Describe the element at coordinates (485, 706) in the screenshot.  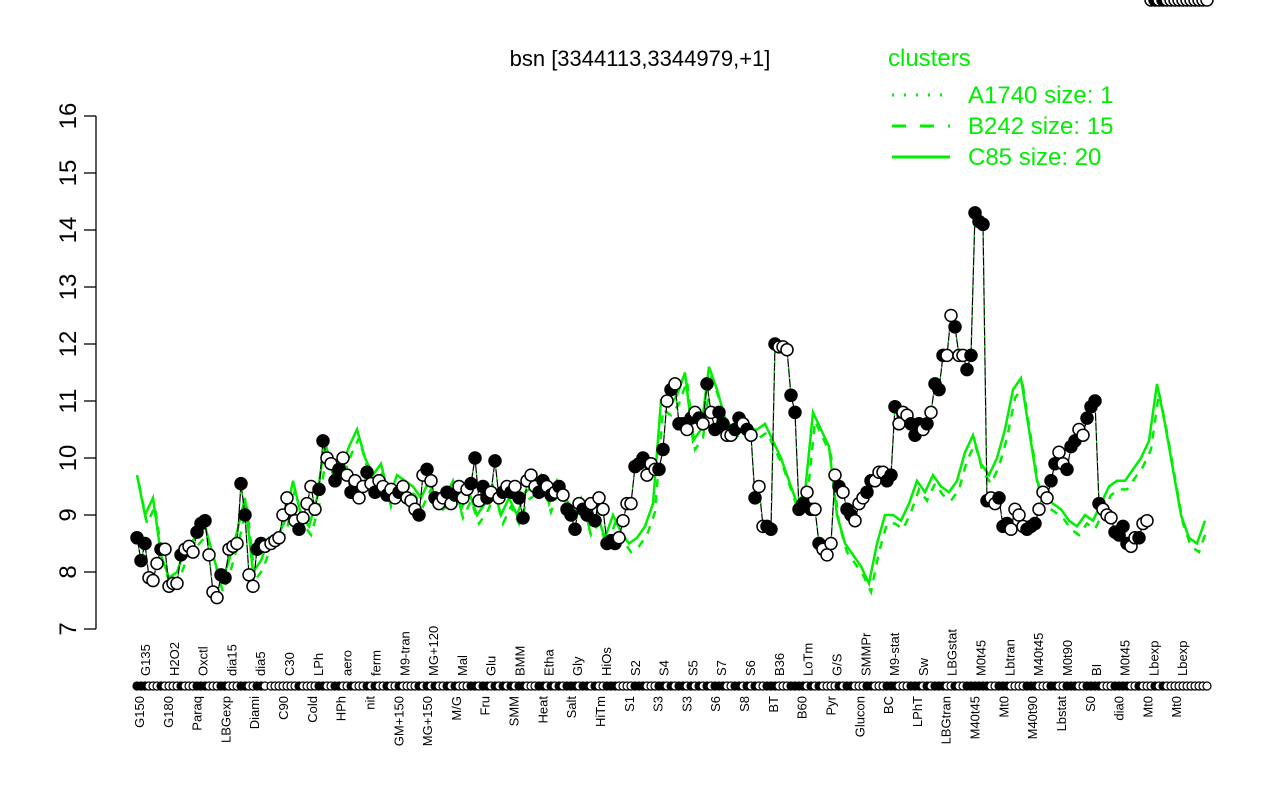
I see `x-tick-label-bottom: Fru` at that location.